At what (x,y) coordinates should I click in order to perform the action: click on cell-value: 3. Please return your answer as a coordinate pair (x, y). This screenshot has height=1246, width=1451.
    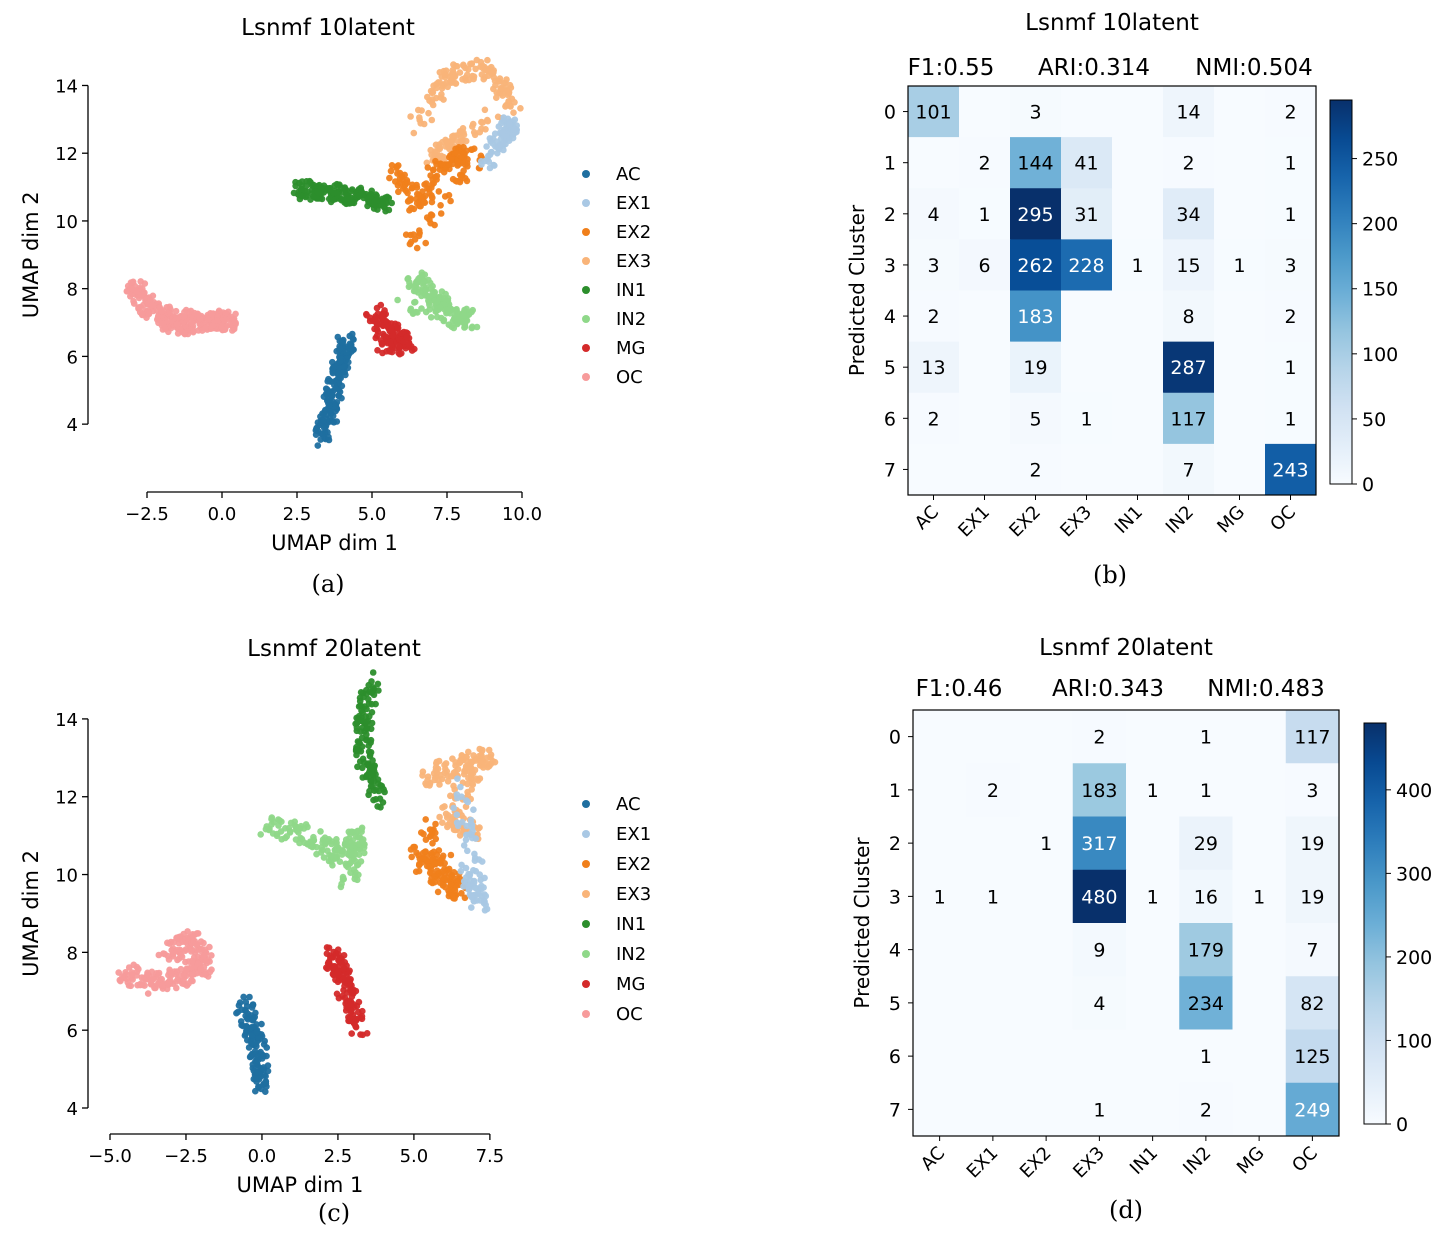
    Looking at the image, I should click on (1035, 113).